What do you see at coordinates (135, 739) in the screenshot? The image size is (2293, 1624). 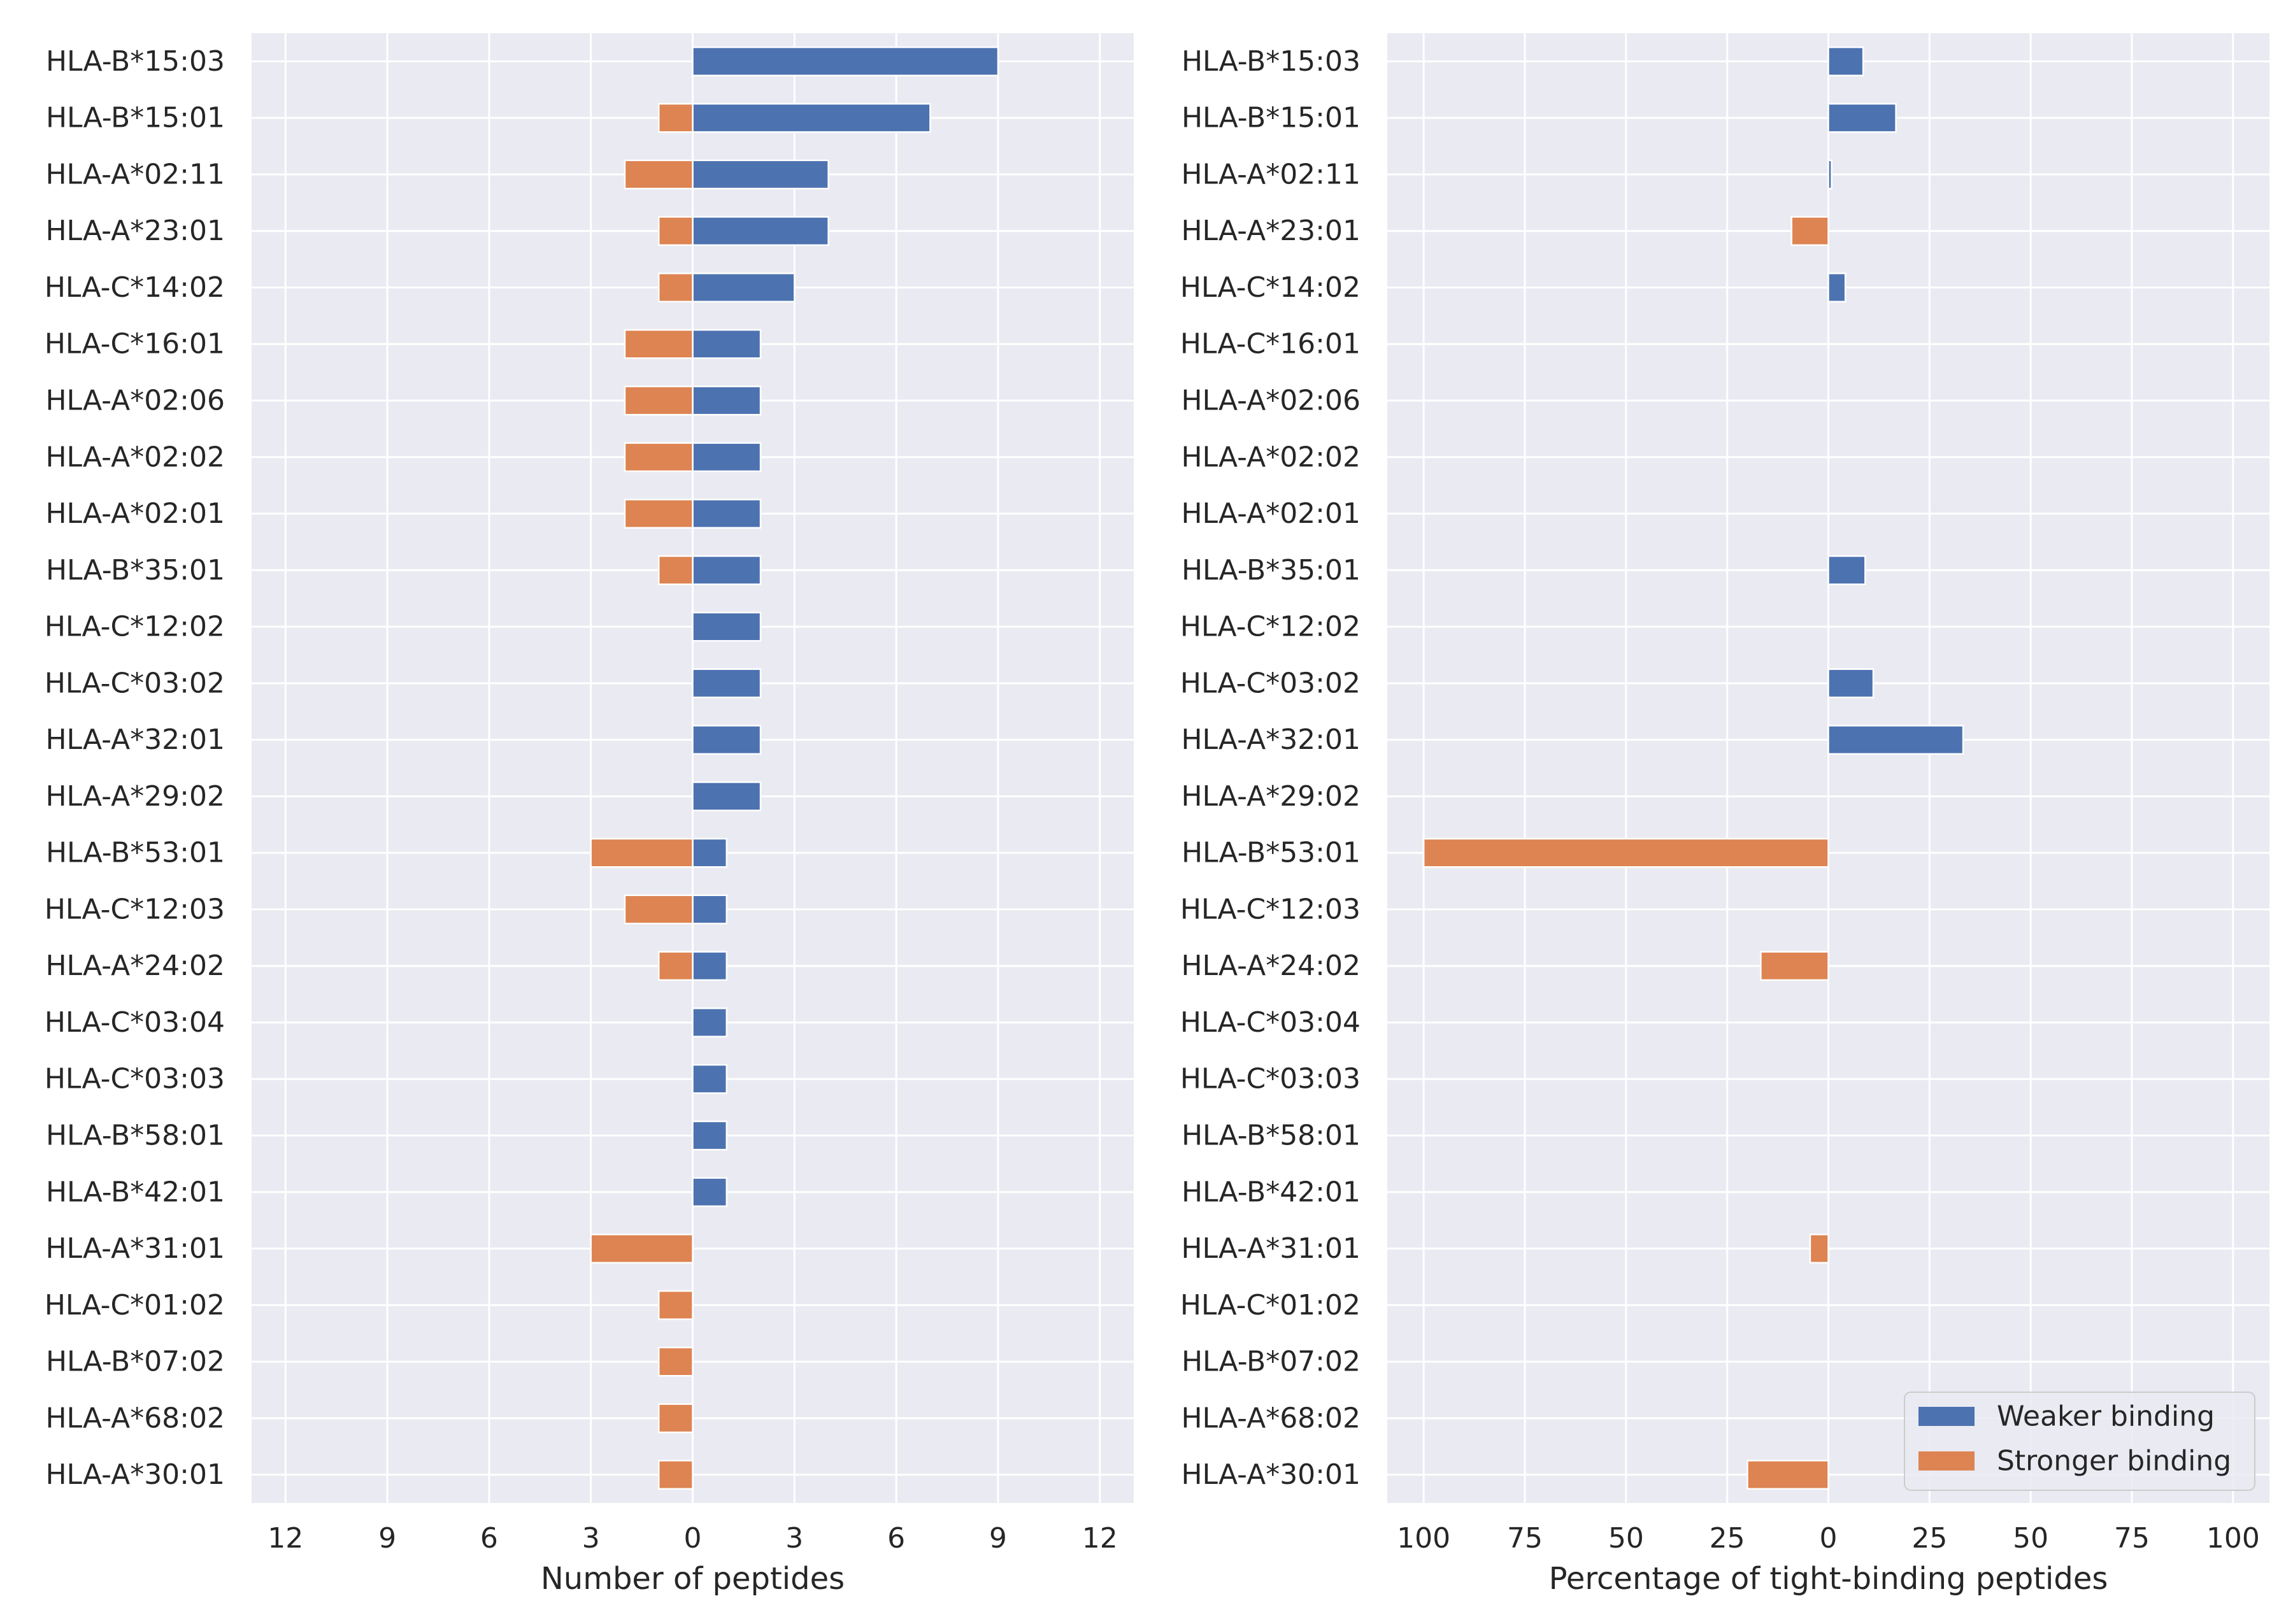 I see `y-tick-label: HLA-A*32:01` at bounding box center [135, 739].